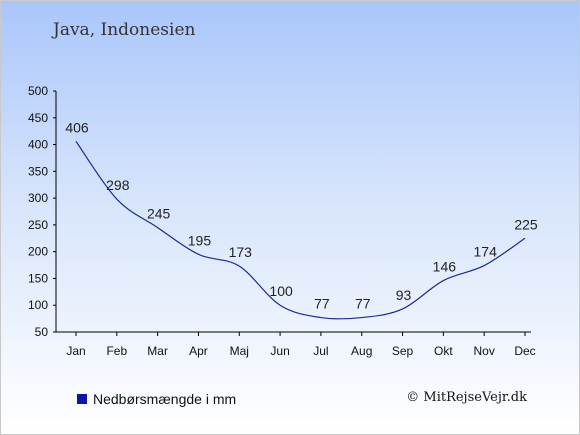 Image resolution: width=580 pixels, height=435 pixels. I want to click on x-tick-label: Sep, so click(403, 351).